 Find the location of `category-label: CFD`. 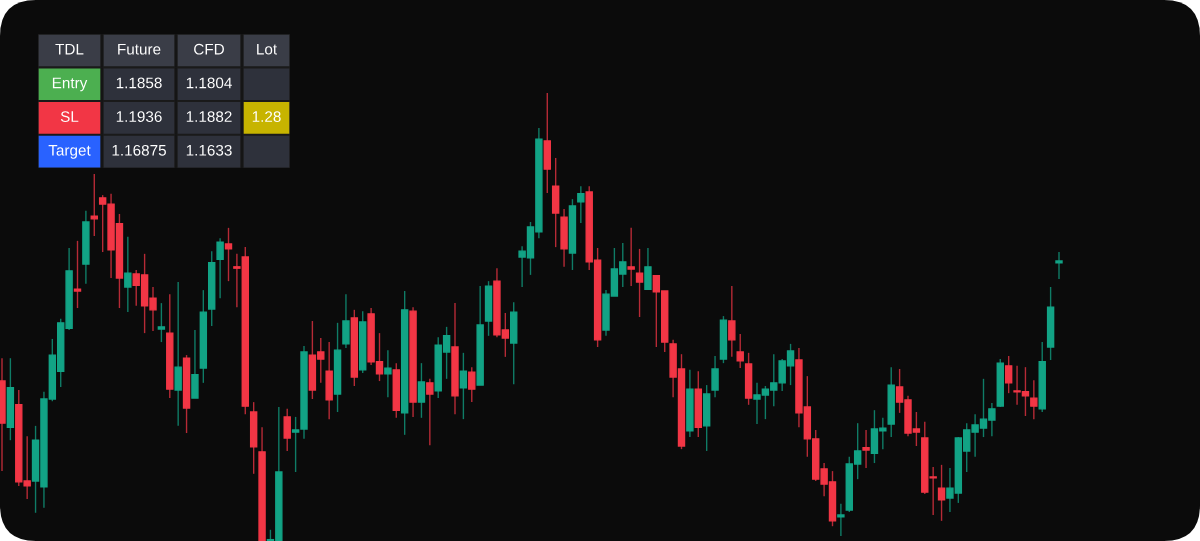

category-label: CFD is located at coordinates (209, 49).